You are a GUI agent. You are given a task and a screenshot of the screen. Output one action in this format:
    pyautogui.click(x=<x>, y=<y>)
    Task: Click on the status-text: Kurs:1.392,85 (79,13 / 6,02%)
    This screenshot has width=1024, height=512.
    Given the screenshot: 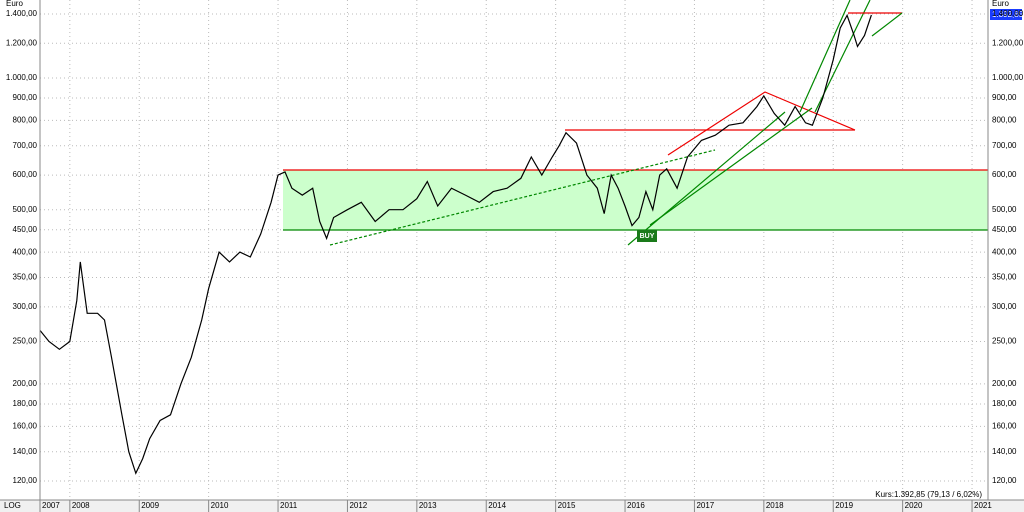 What is the action you would take?
    pyautogui.click(x=928, y=494)
    